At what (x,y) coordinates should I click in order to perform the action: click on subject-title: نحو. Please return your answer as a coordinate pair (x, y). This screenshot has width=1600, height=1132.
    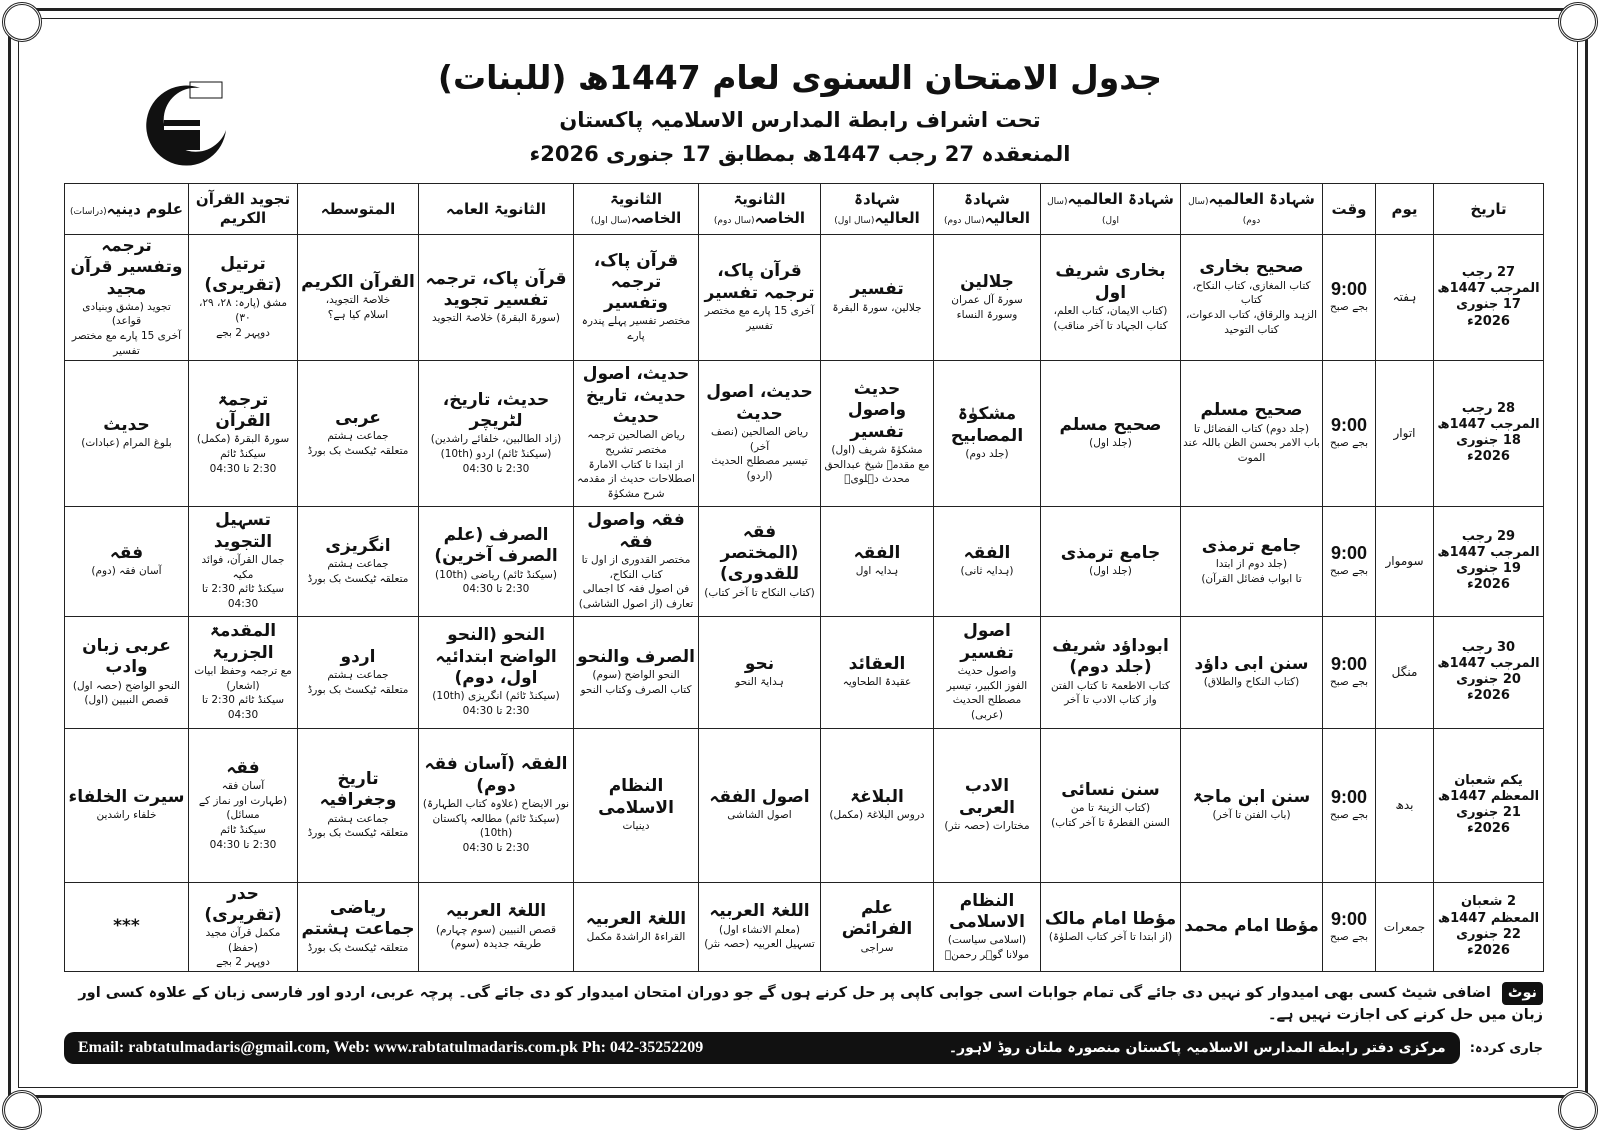
    Looking at the image, I should click on (759, 664).